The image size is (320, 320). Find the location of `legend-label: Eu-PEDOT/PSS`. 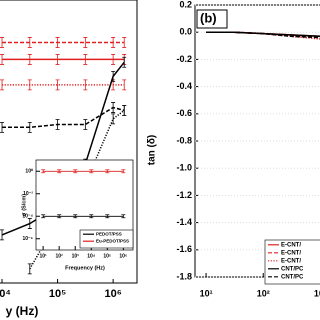

legend-label: Eu-PEDOT/PSS is located at coordinates (112, 240).